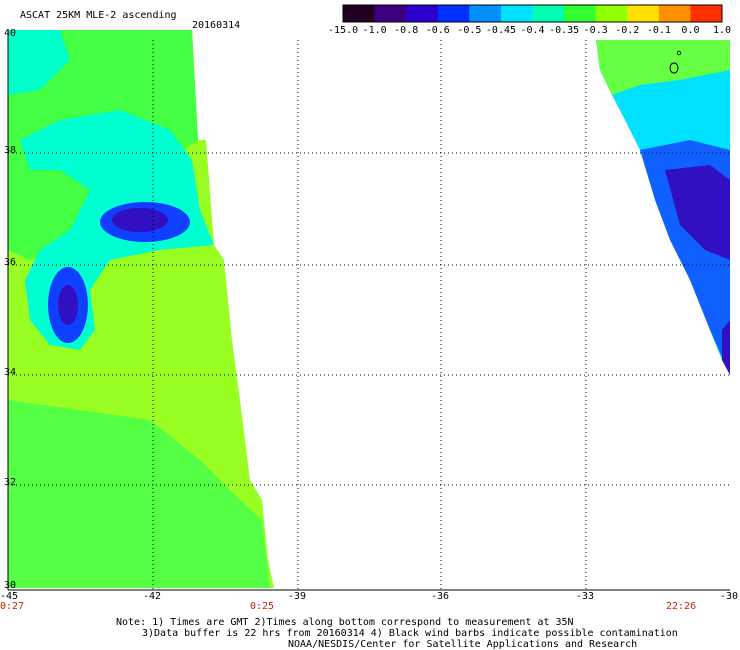 The width and height of the screenshot is (740, 650). What do you see at coordinates (262, 606) in the screenshot?
I see `swath-time-left-end: 0:25` at bounding box center [262, 606].